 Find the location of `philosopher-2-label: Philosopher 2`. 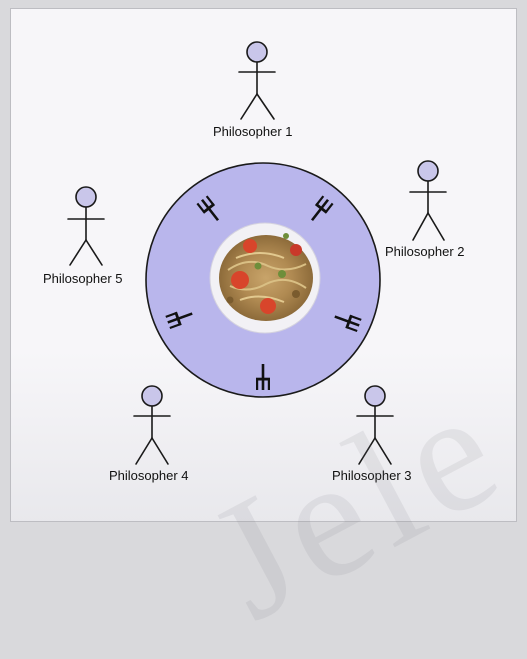

philosopher-2-label: Philosopher 2 is located at coordinates (425, 251).